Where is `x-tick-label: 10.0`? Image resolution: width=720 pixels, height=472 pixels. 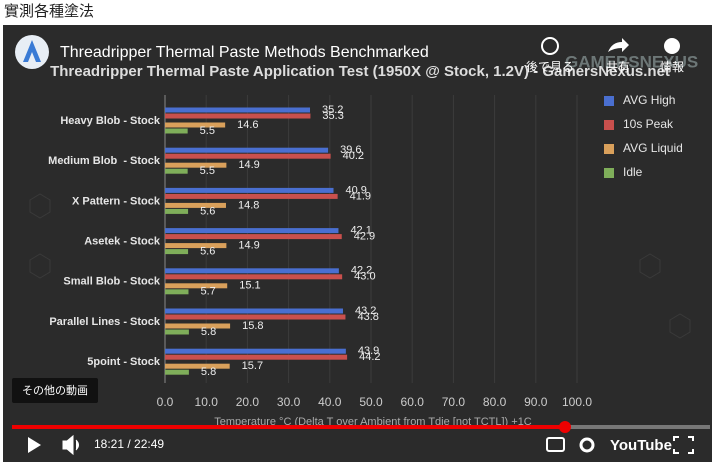 x-tick-label: 10.0 is located at coordinates (207, 402).